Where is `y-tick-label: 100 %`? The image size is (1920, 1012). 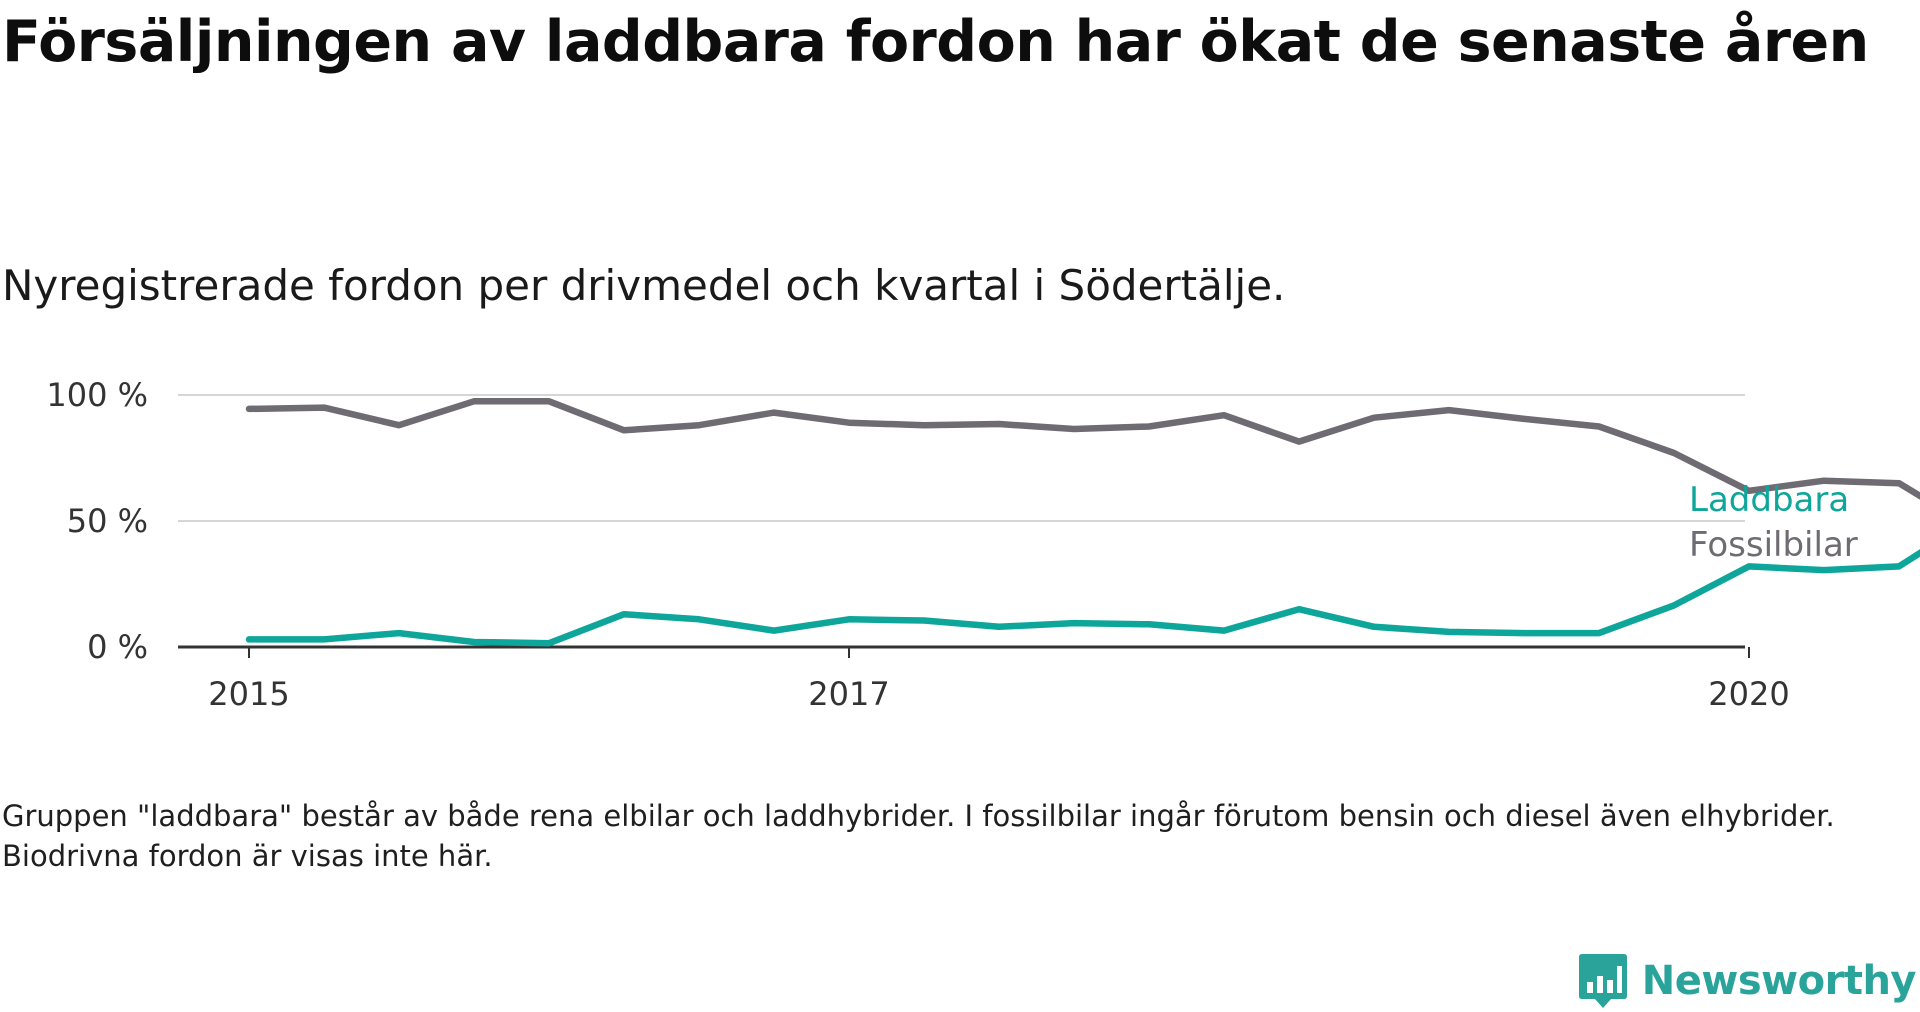
y-tick-label: 100 % is located at coordinates (97, 395).